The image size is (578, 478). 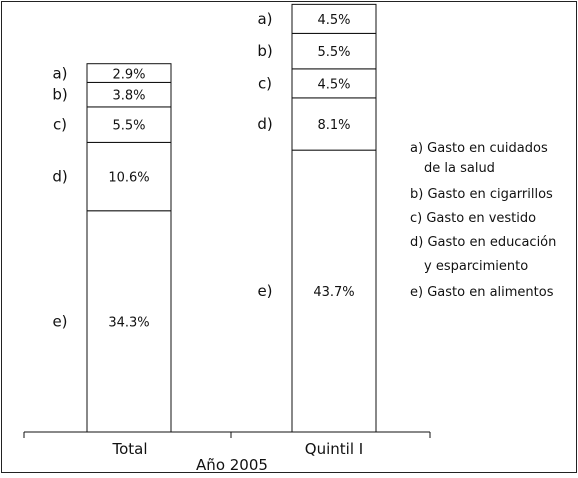 I want to click on segment-letter-e-0: e), so click(x=59, y=321).